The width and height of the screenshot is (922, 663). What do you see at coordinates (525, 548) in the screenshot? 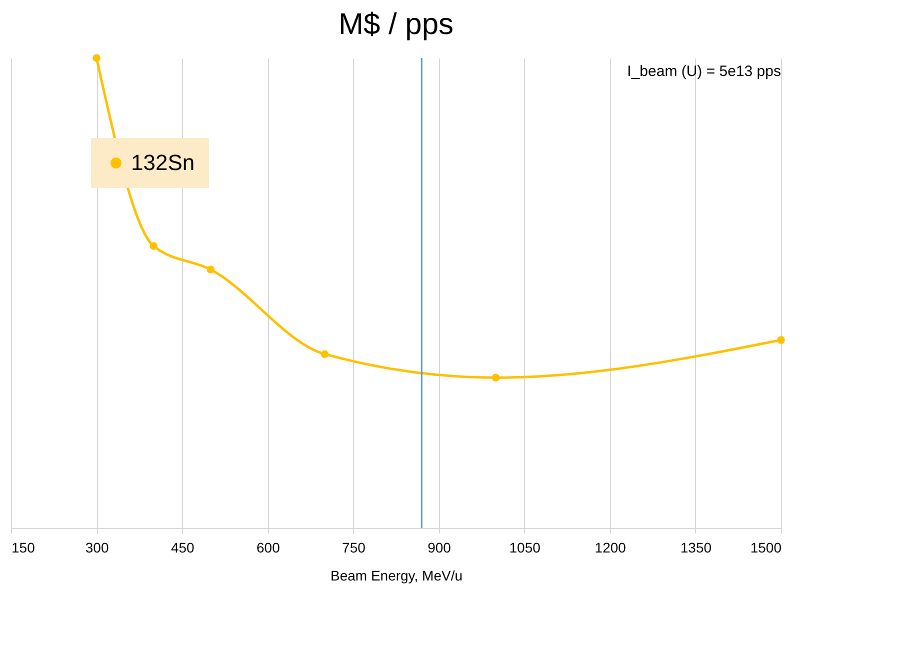
I see `x-tick-label: 1050` at bounding box center [525, 548].